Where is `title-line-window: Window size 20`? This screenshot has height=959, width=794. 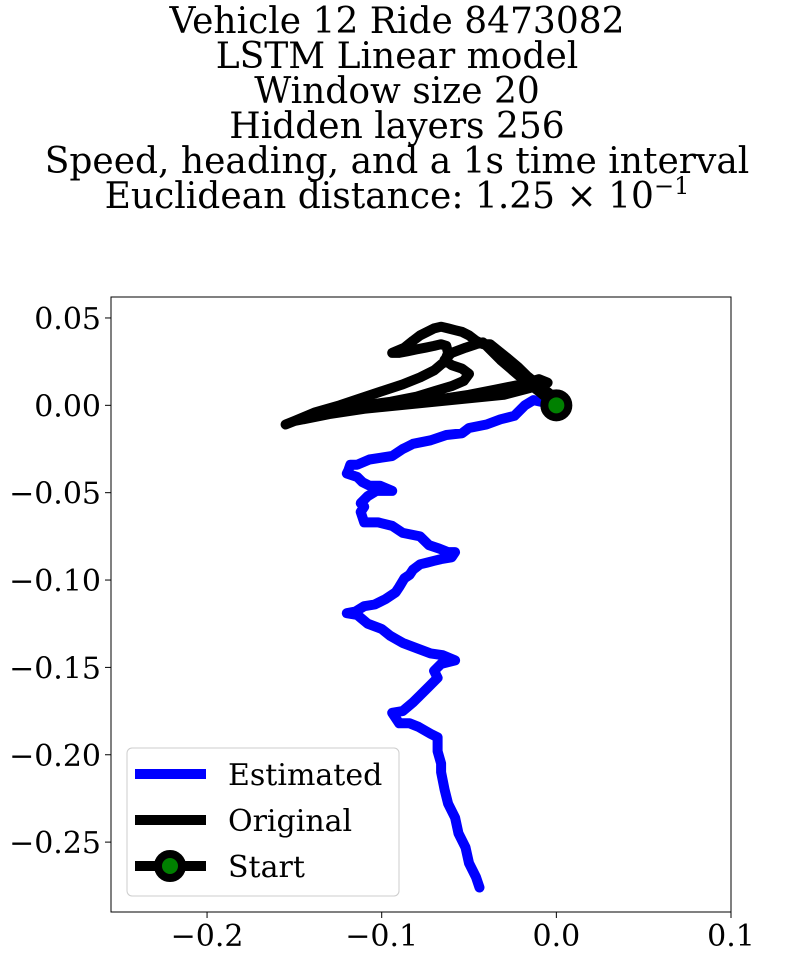 title-line-window: Window size 20 is located at coordinates (397, 91).